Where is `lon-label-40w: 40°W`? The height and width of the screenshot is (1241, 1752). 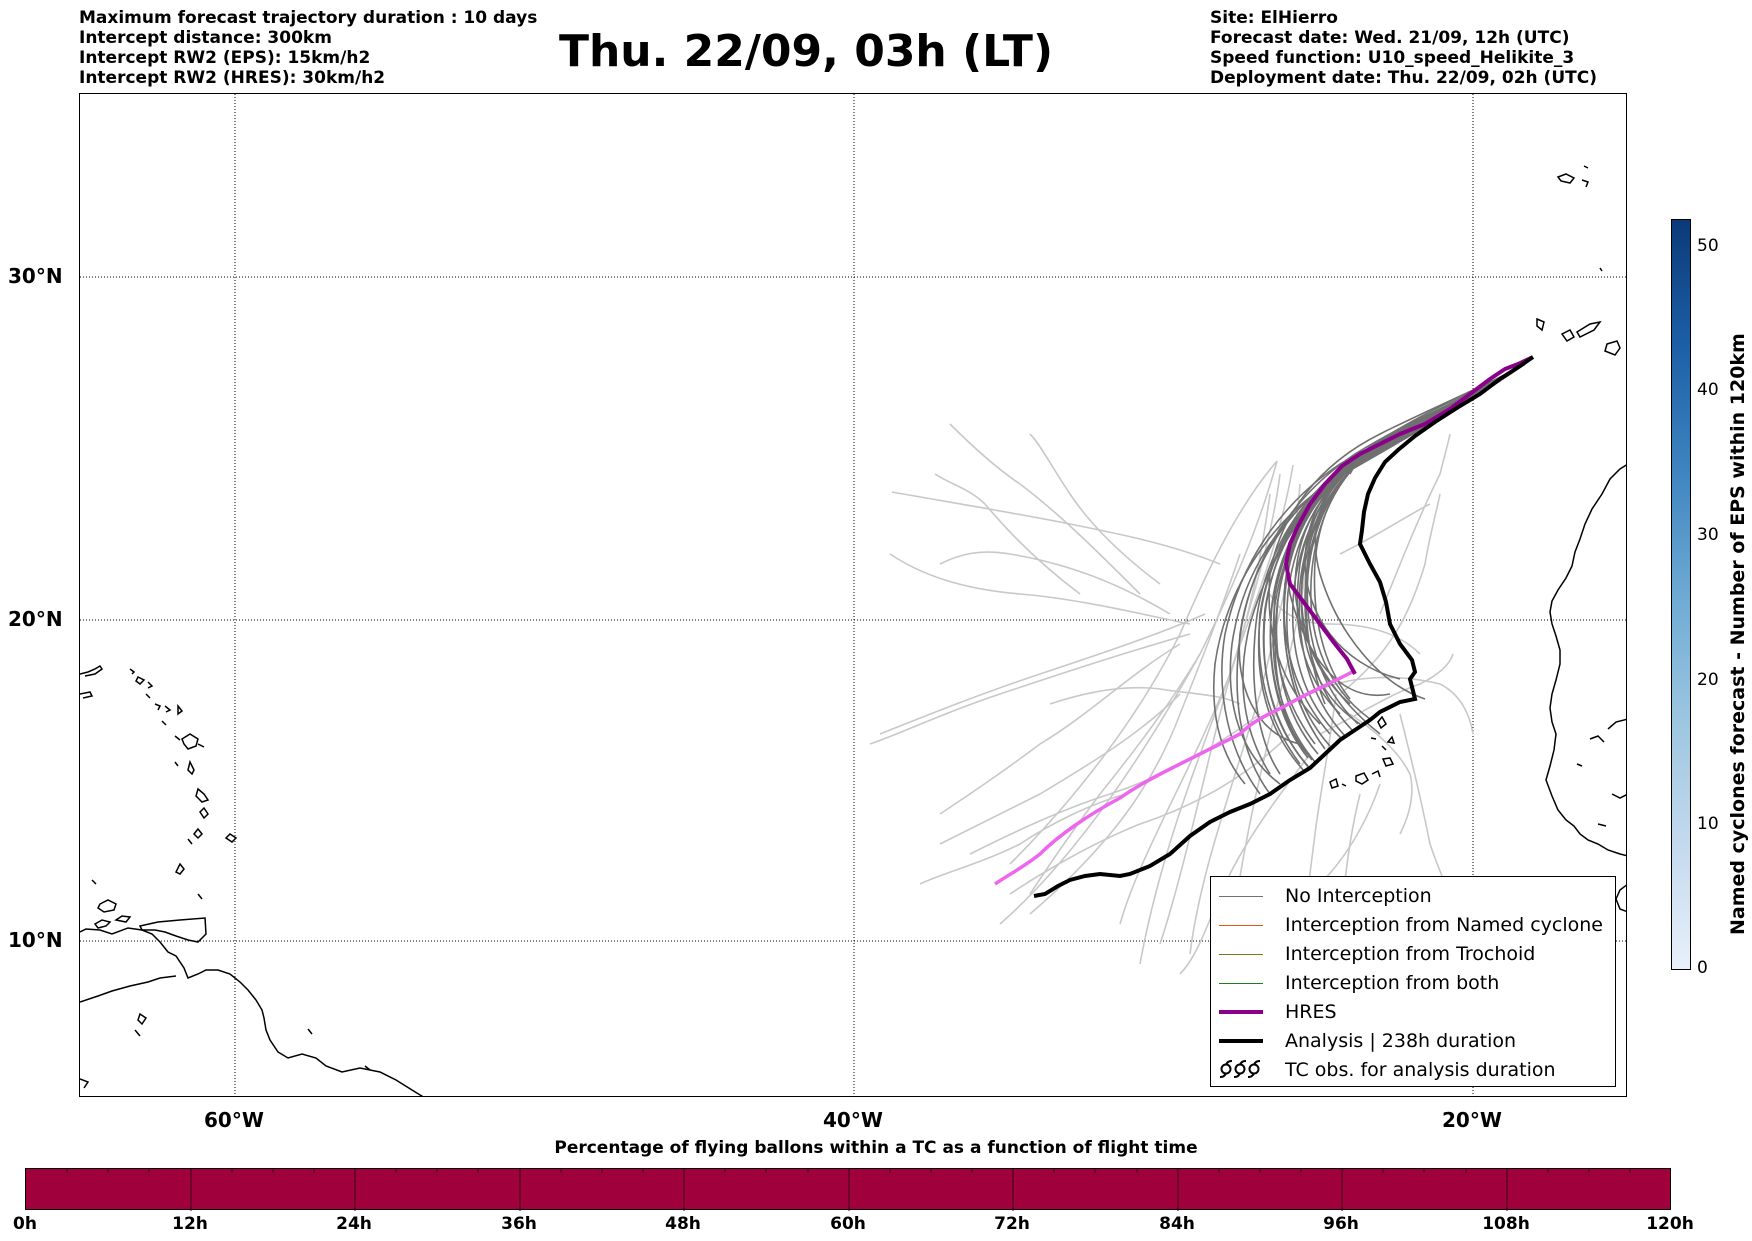 lon-label-40w: 40°W is located at coordinates (853, 1120).